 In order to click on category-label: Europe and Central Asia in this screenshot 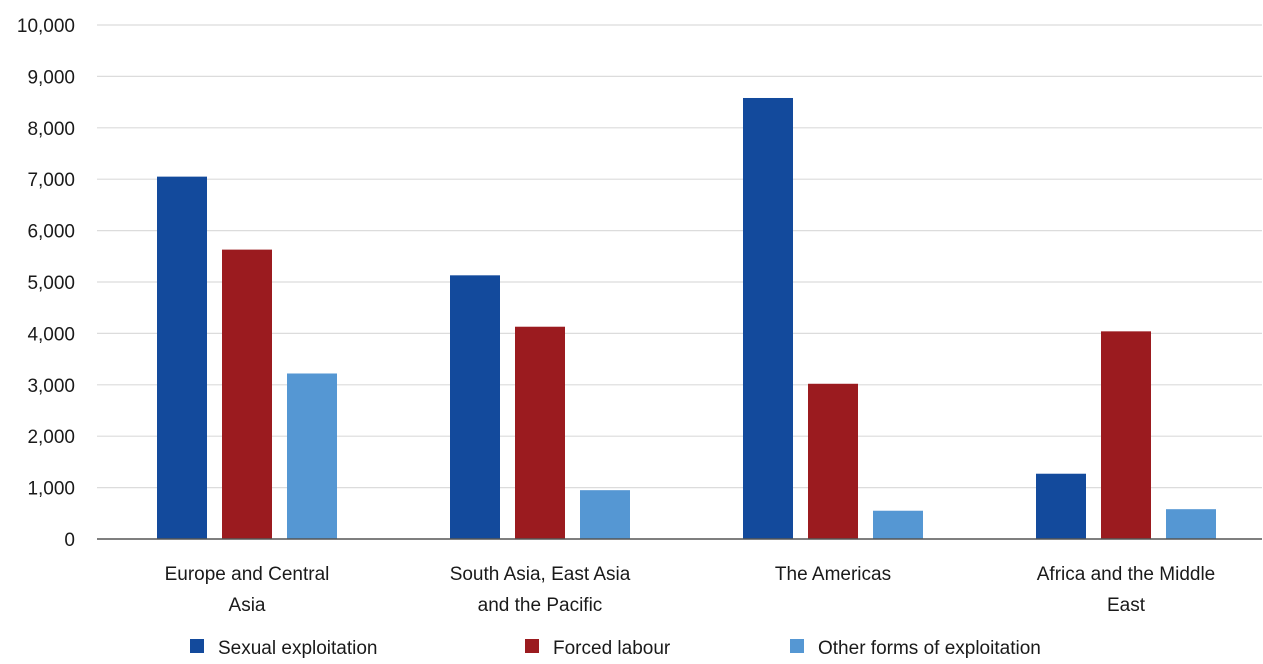, I will do `click(247, 590)`.